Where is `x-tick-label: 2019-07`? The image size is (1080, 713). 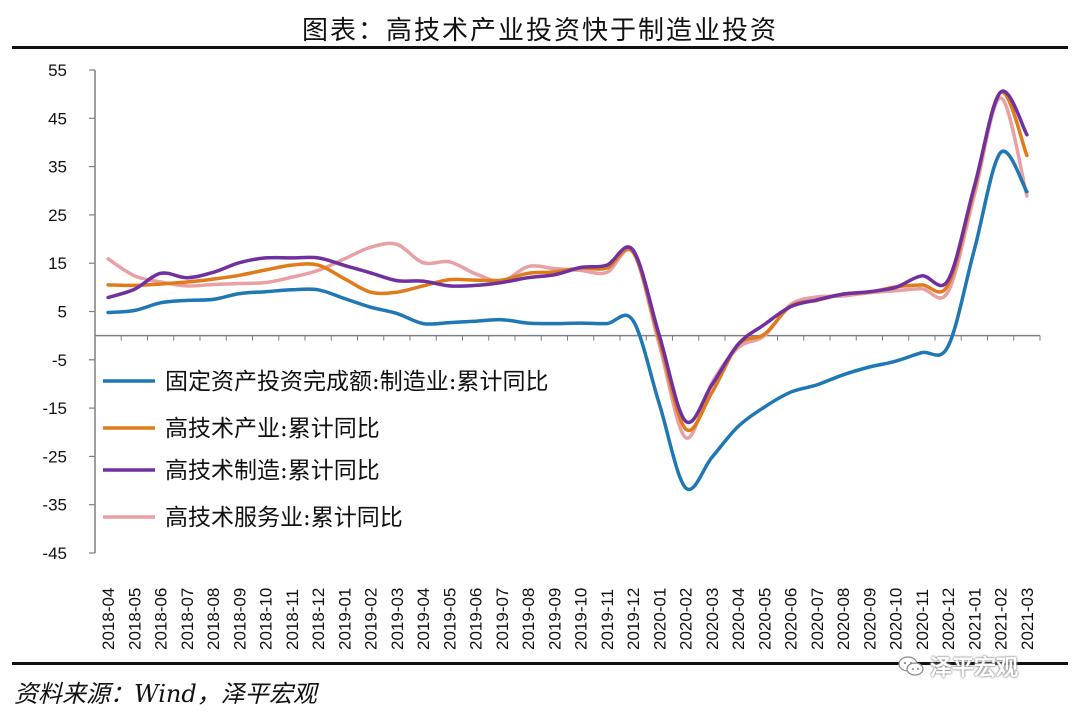
x-tick-label: 2019-07 is located at coordinates (502, 619).